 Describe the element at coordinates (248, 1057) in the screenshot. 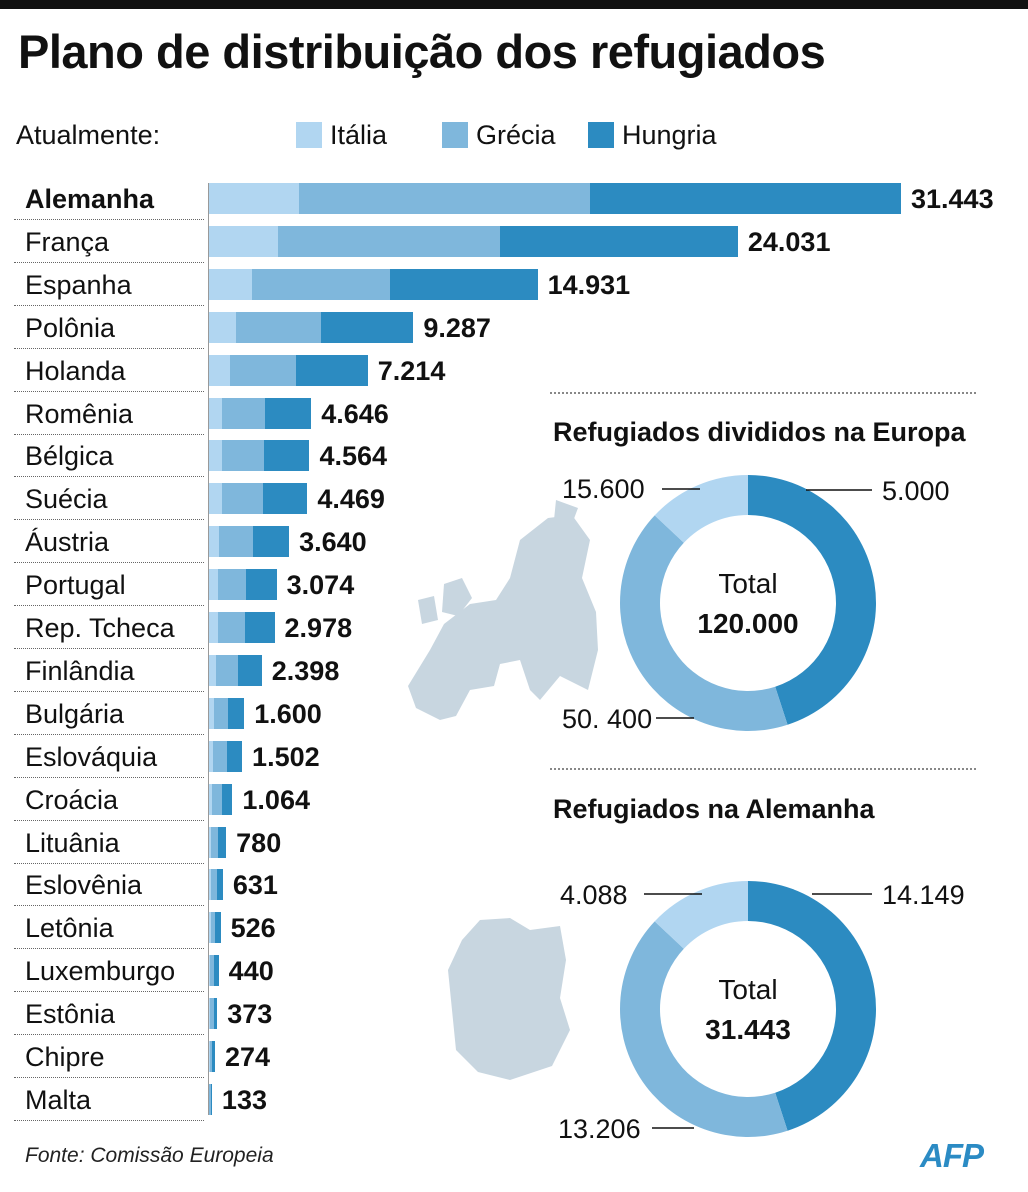

I see `bar-value-chipre: 274` at that location.